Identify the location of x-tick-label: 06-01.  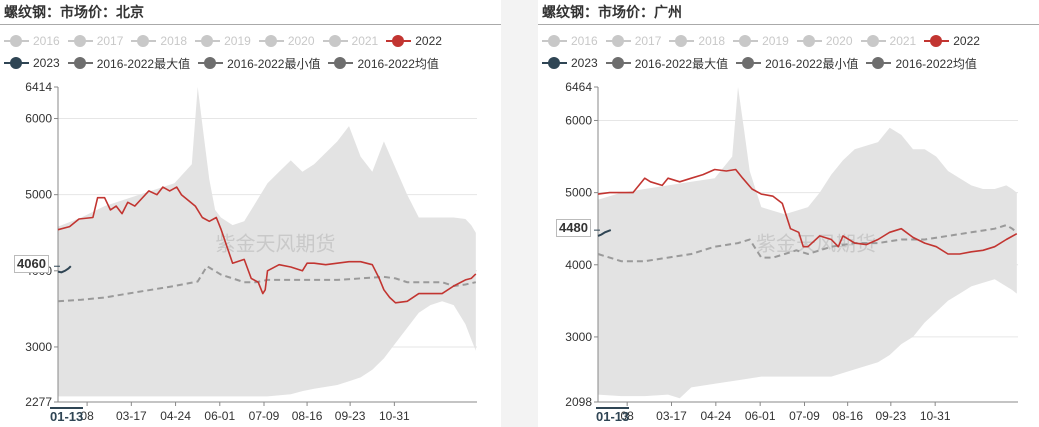
(219, 416).